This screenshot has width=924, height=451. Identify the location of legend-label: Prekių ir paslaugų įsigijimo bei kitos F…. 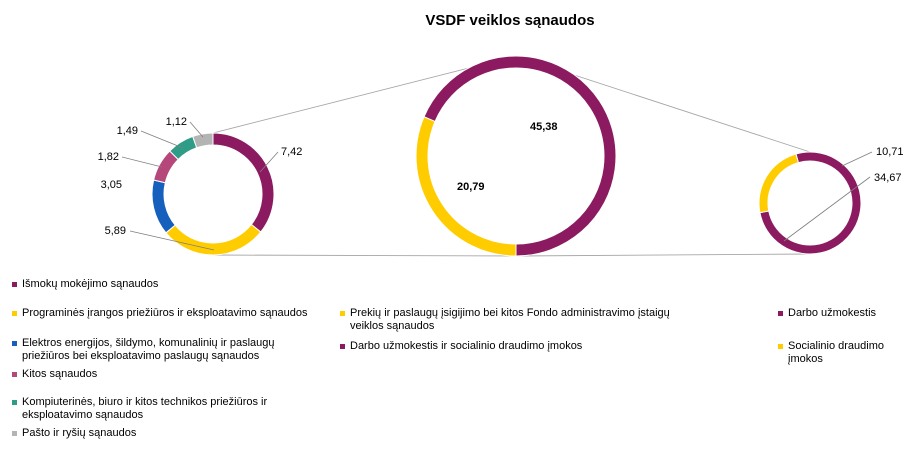
(510, 319).